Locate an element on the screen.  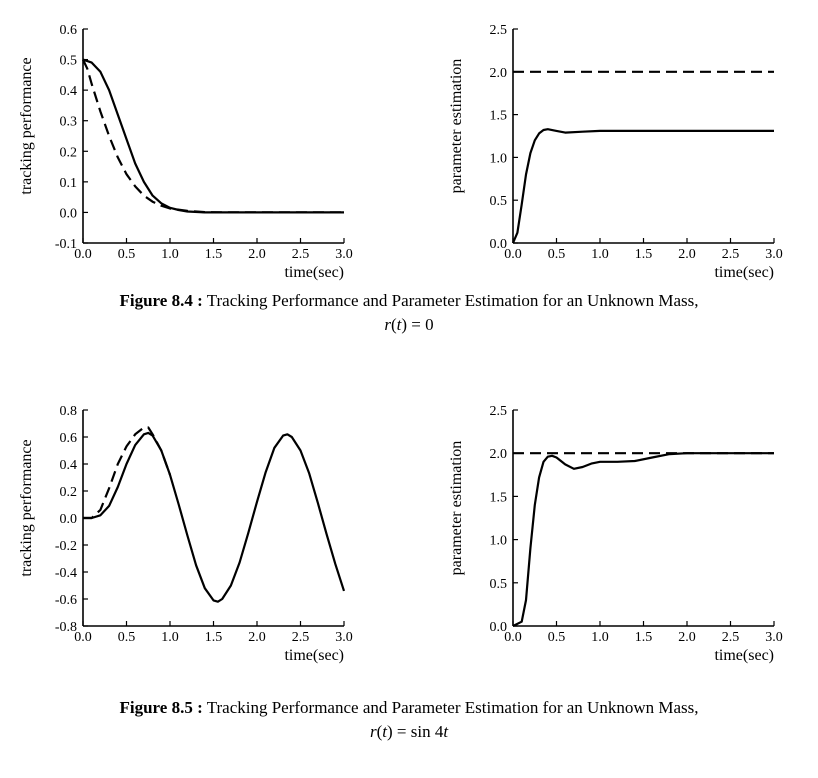
figure-8-5-eq-tail: t is located at coordinates (446, 731).